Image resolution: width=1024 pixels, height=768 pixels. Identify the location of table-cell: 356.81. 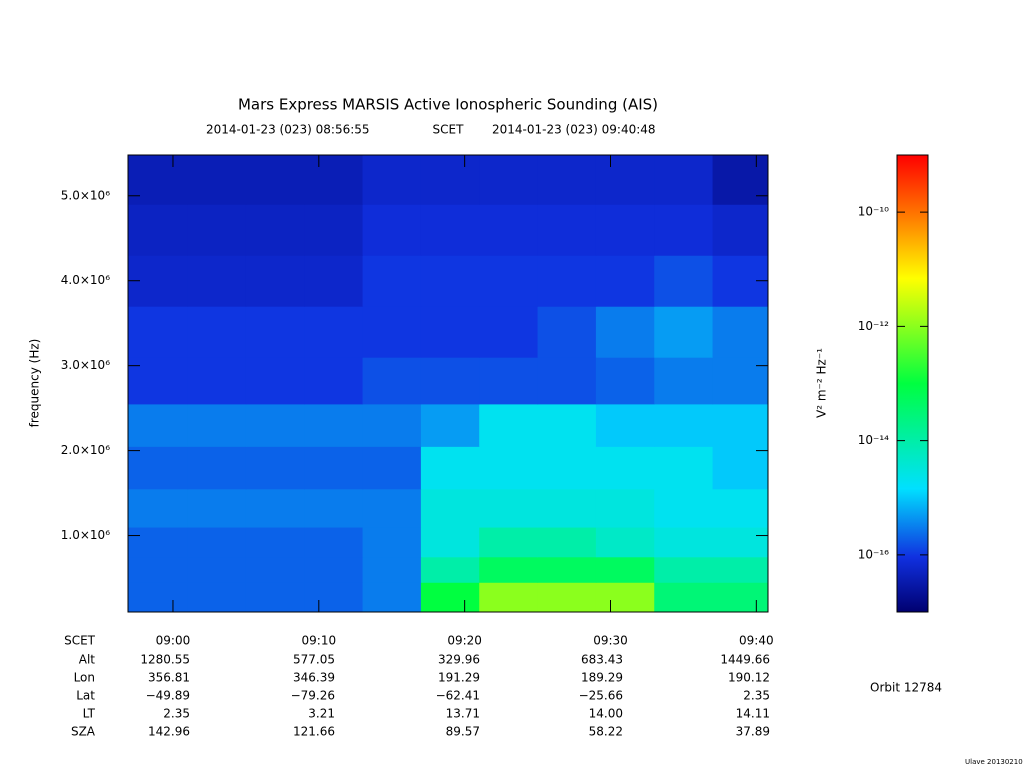
(169, 678).